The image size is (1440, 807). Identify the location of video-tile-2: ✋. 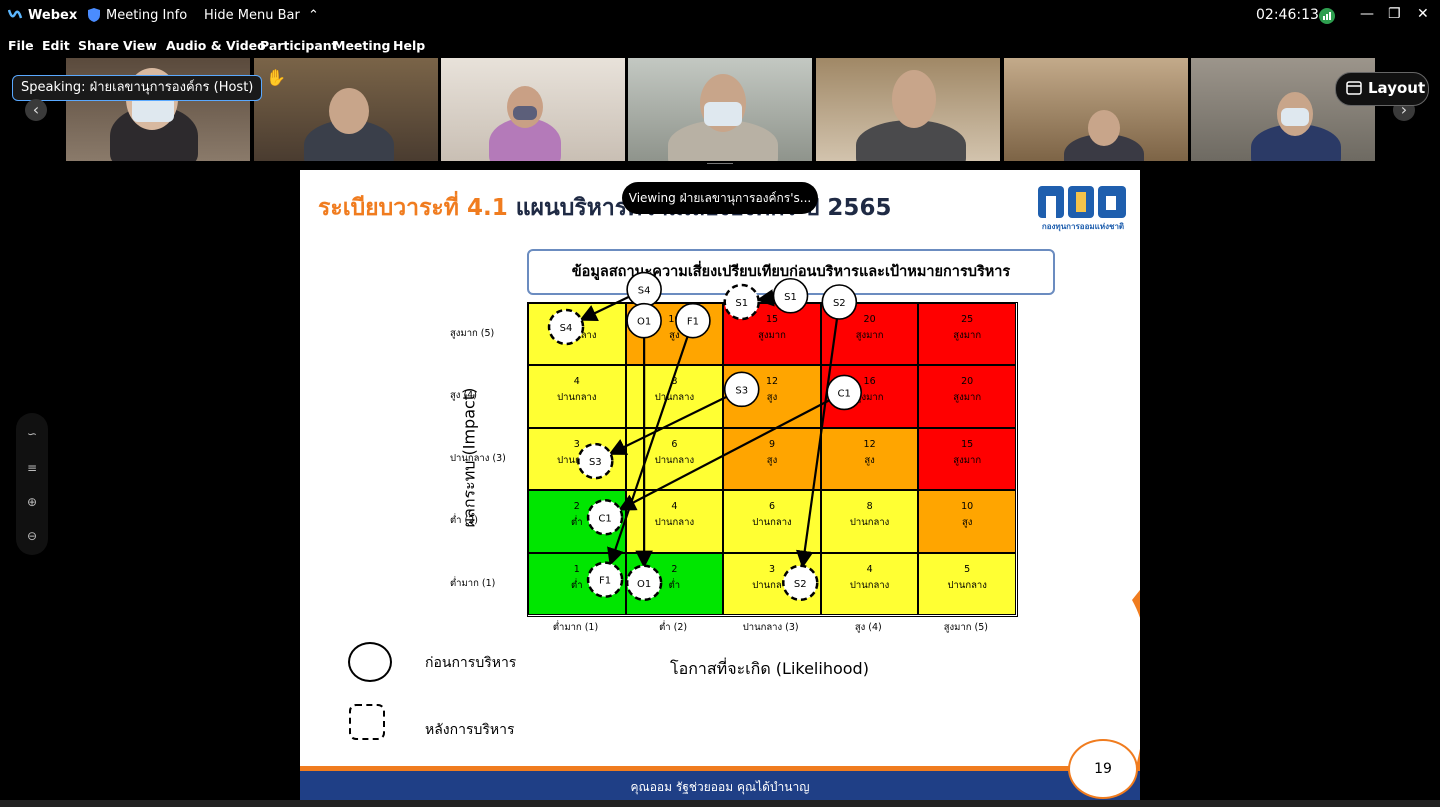
(346, 109).